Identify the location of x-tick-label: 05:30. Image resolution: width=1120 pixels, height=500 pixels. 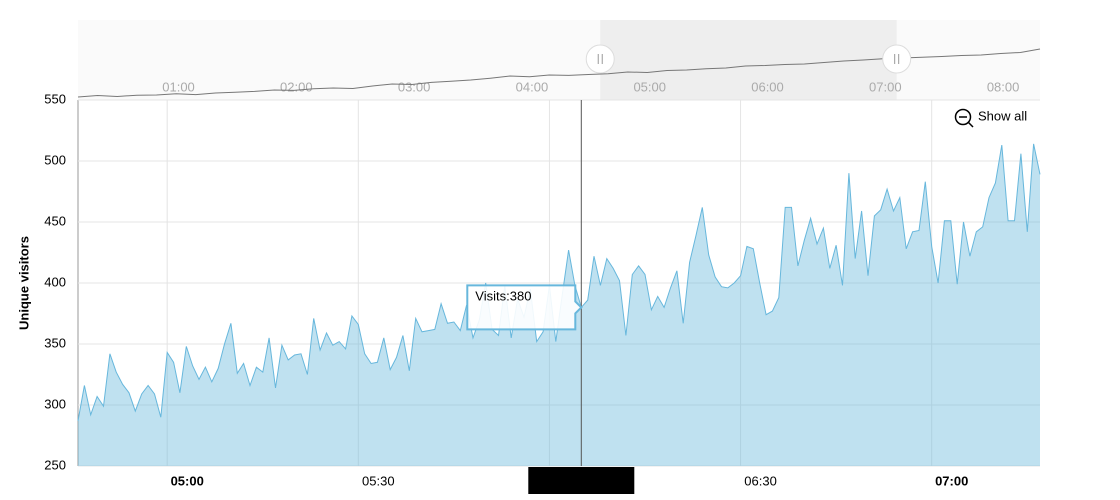
(378, 480).